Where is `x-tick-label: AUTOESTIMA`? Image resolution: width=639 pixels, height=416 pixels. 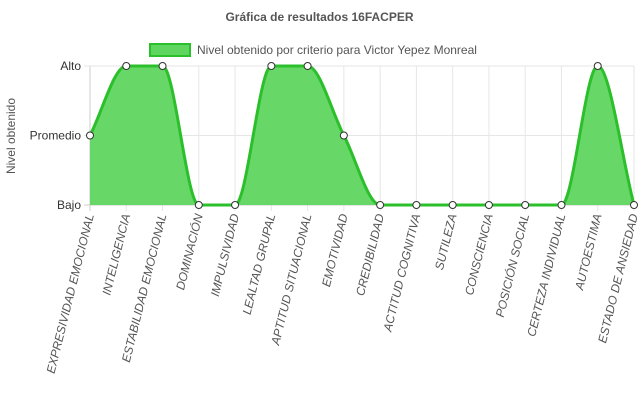 x-tick-label: AUTOESTIMA is located at coordinates (588, 252).